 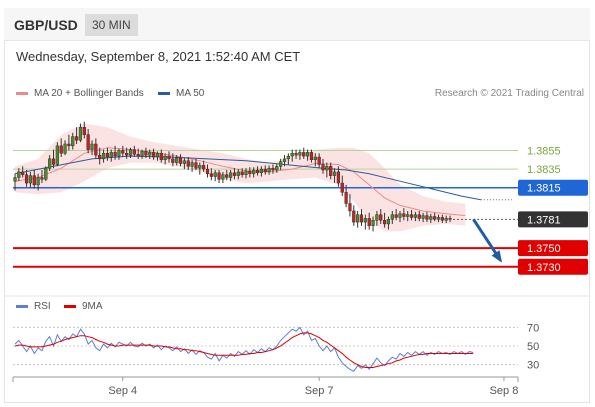 What do you see at coordinates (504, 391) in the screenshot?
I see `x-tick-label: Sep 8` at bounding box center [504, 391].